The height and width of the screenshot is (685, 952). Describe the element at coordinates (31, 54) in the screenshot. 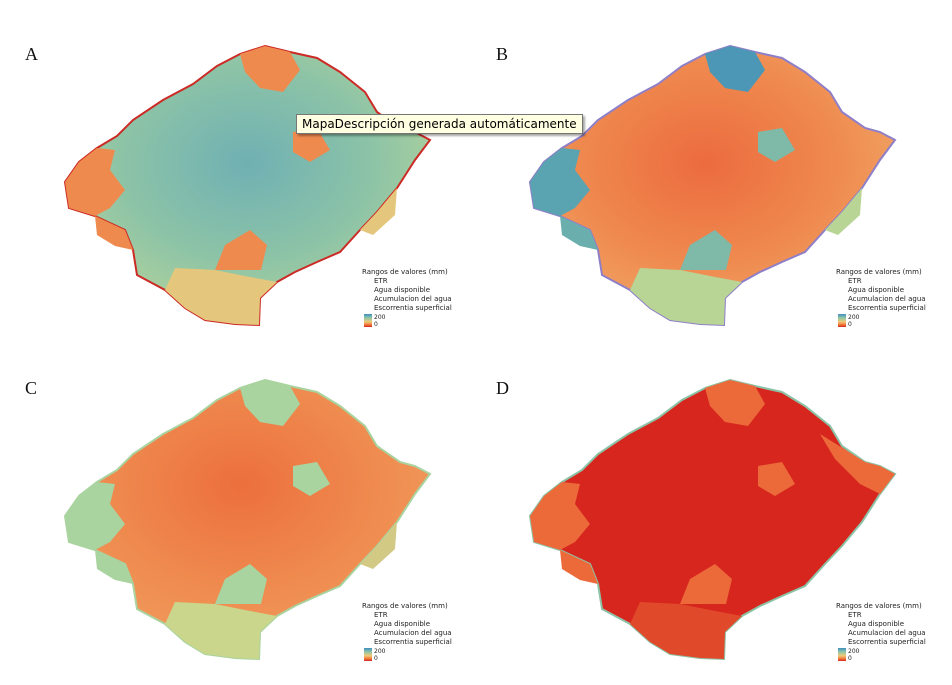

I see `panel-label-a: A` at that location.